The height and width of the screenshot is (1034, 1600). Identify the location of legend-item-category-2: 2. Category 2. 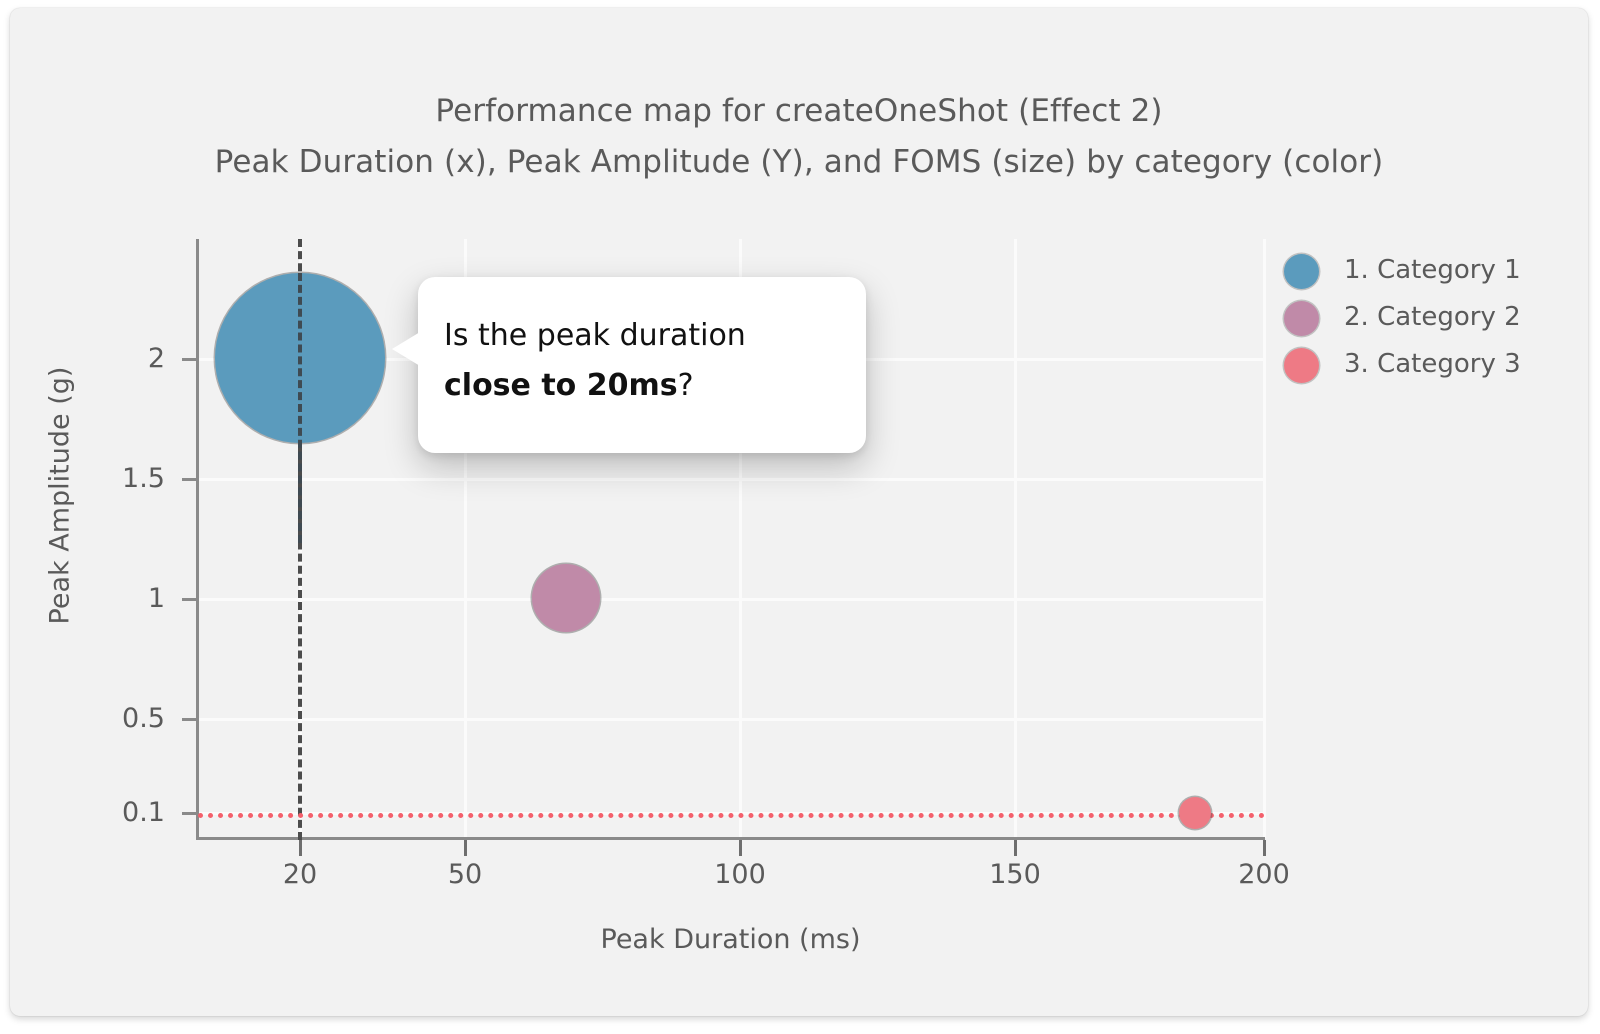
(1434, 318).